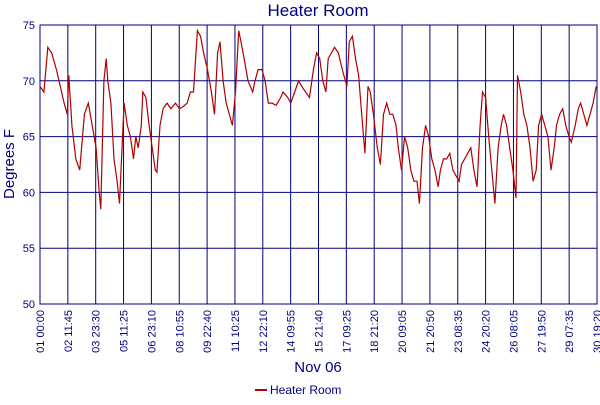 Image resolution: width=600 pixels, height=405 pixels. I want to click on x-tick-label: 08 10:55, so click(180, 331).